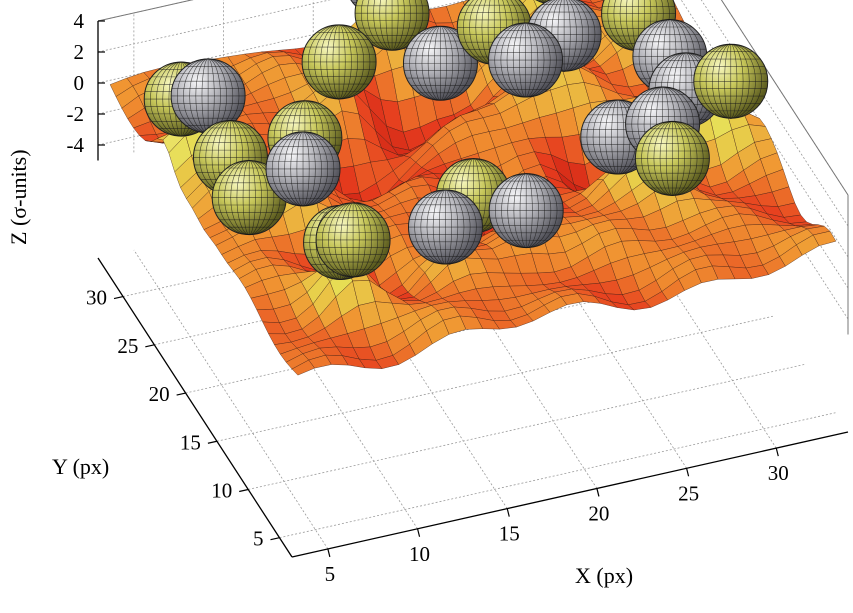 The width and height of the screenshot is (853, 613). I want to click on y-axis-title: Y (px), so click(80, 466).